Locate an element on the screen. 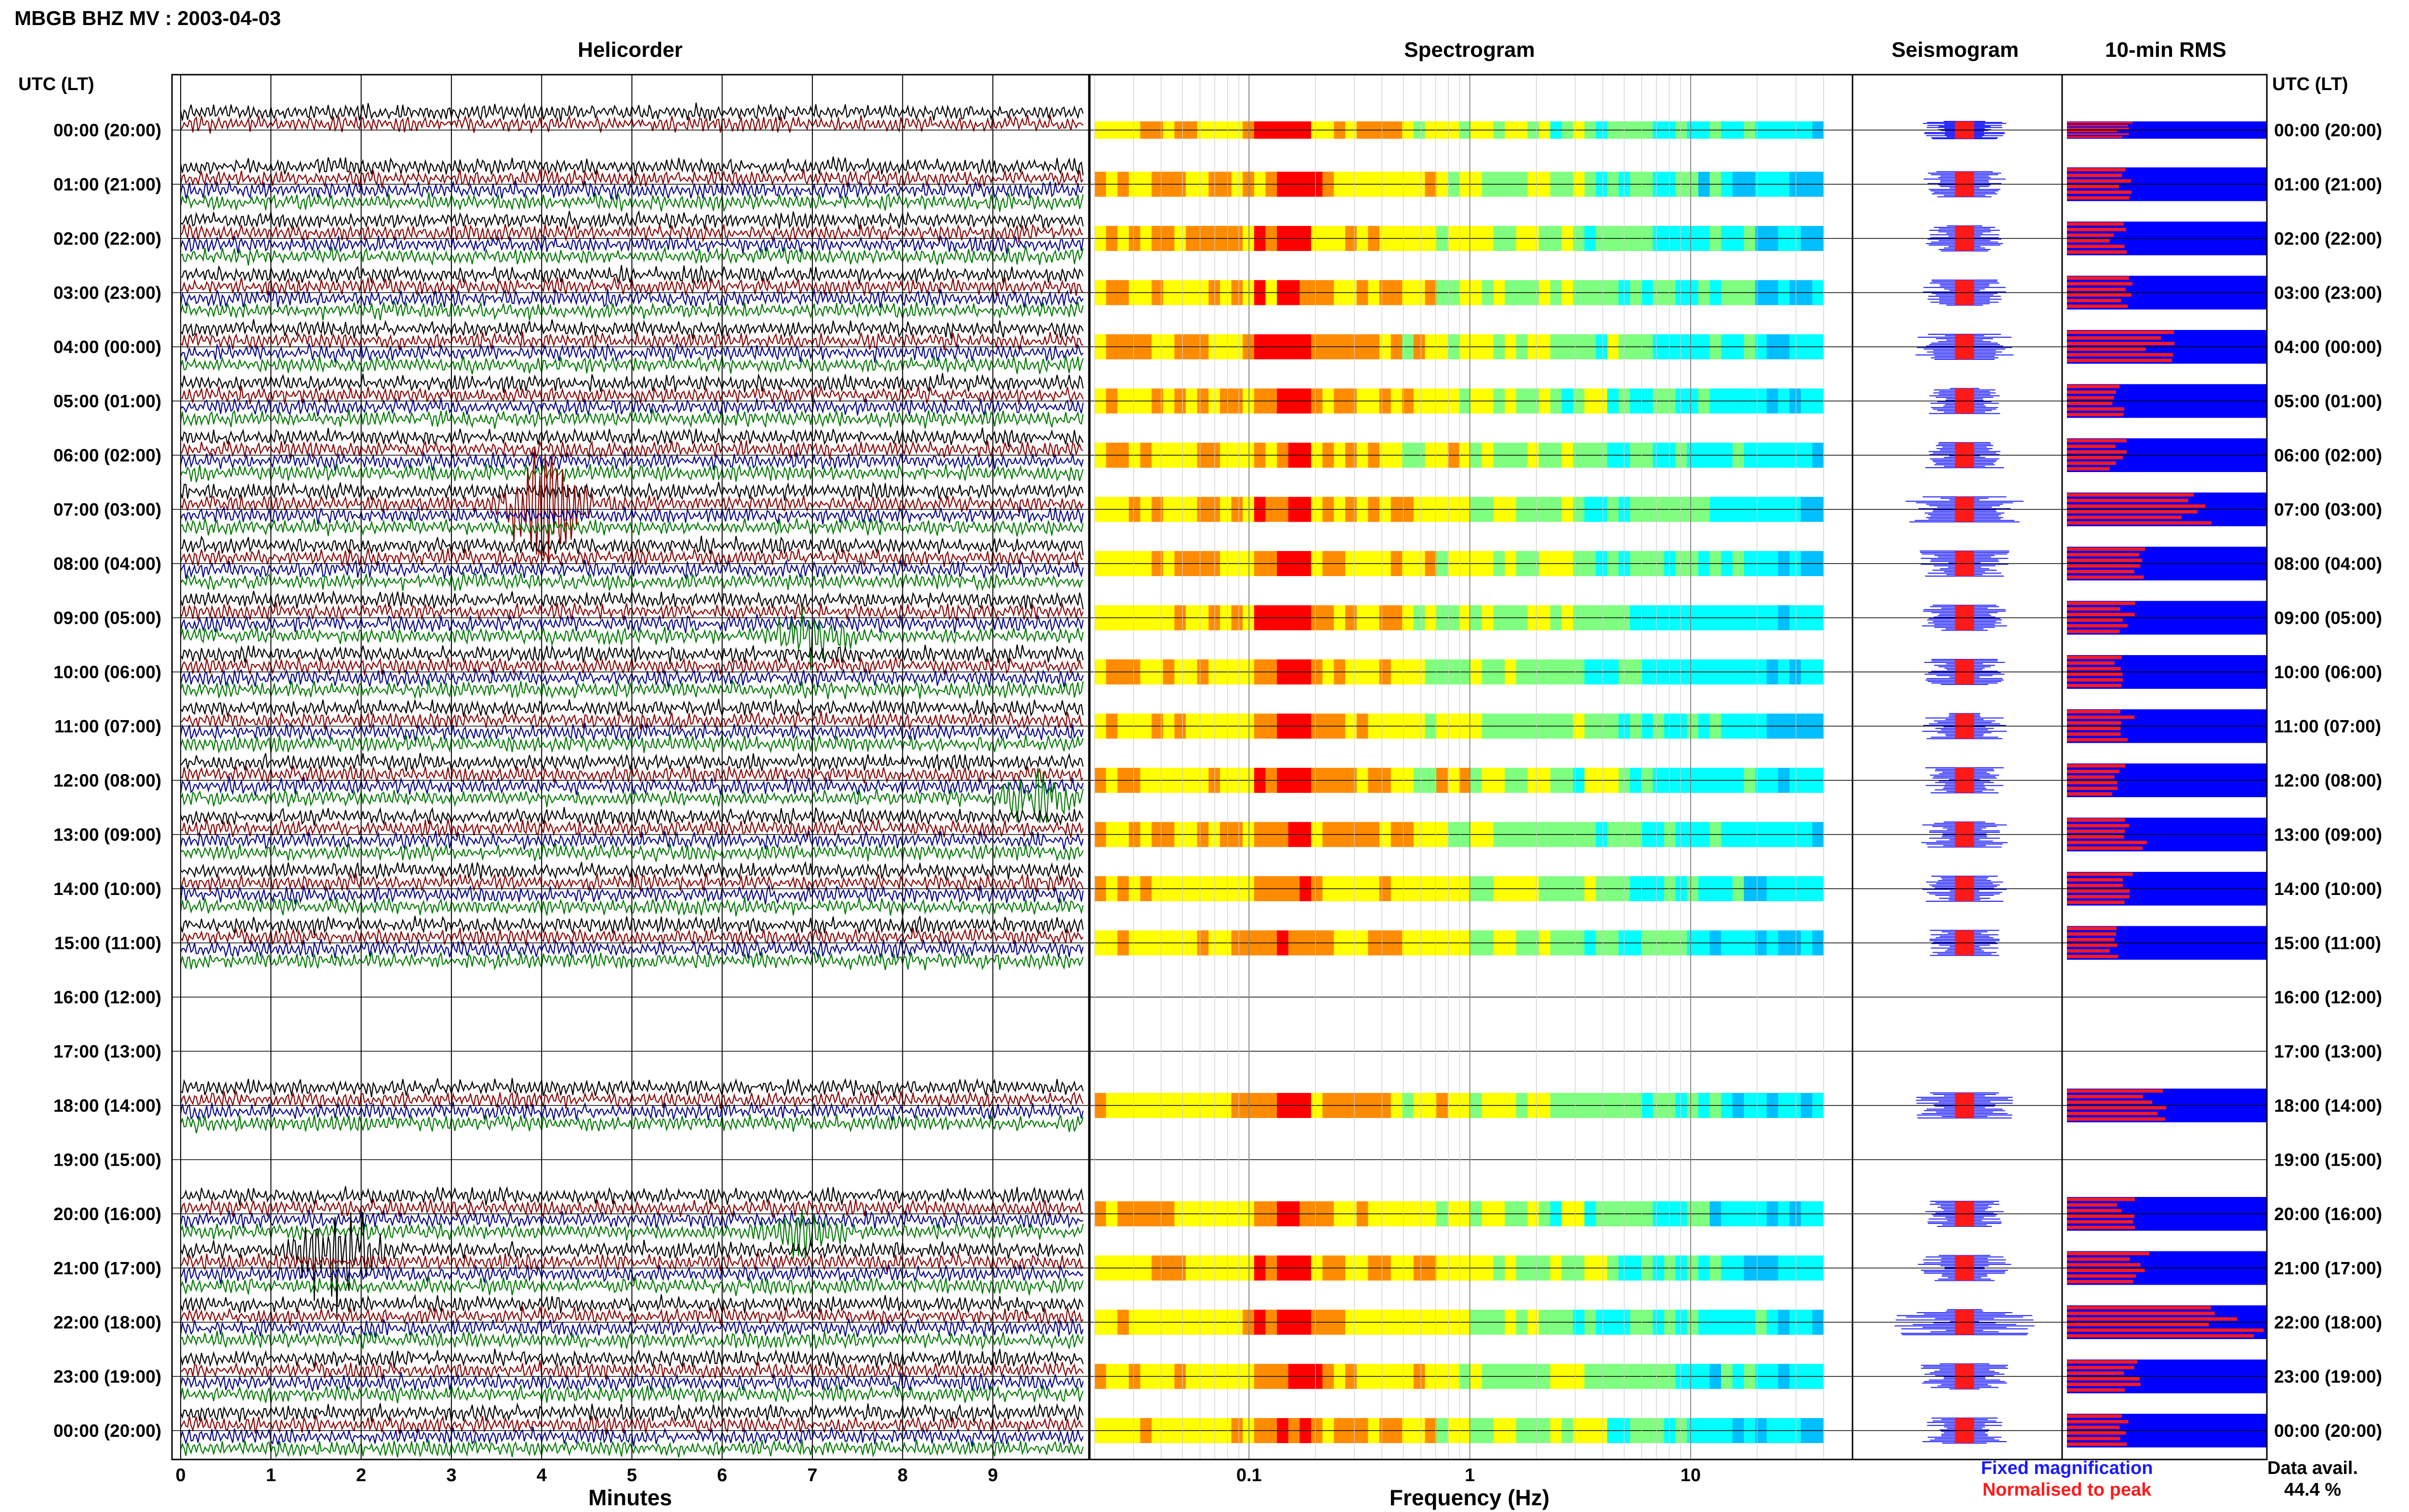 The image size is (2409, 1512). hour-label-left: 21:00 (17:00) is located at coordinates (107, 1268).